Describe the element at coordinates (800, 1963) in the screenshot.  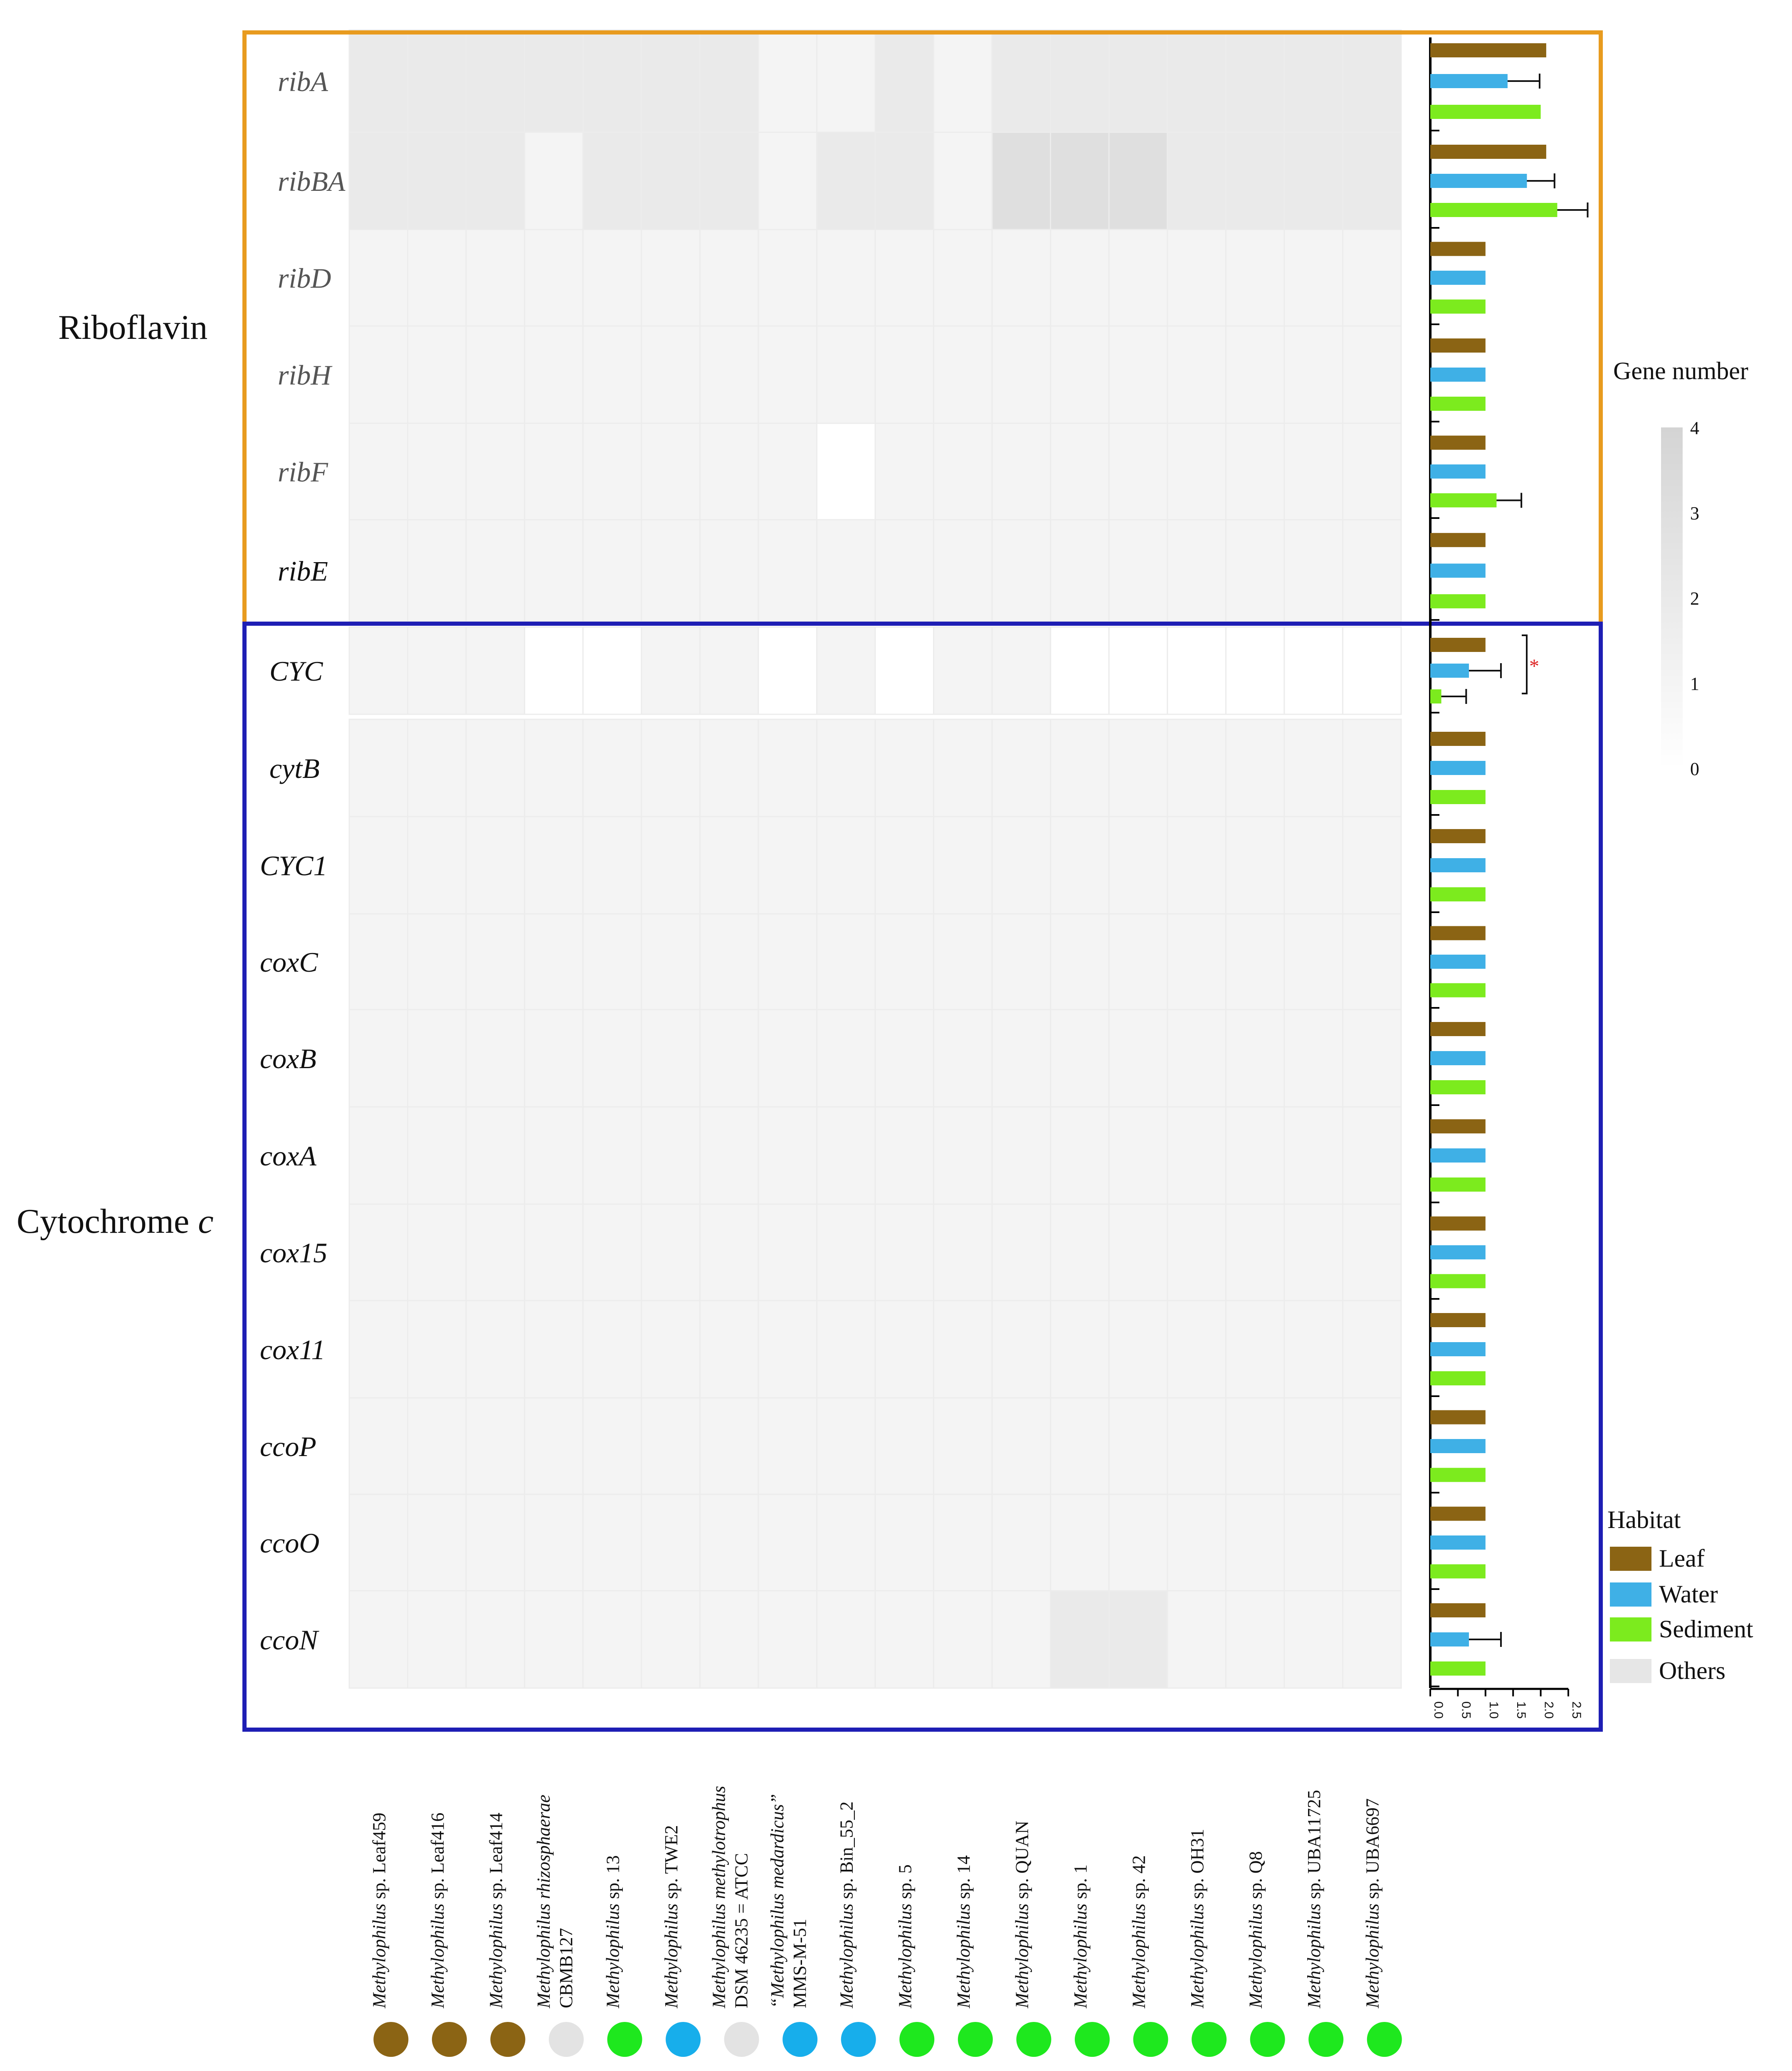
I see `strain-label-line2-8: MMS-M-51` at that location.